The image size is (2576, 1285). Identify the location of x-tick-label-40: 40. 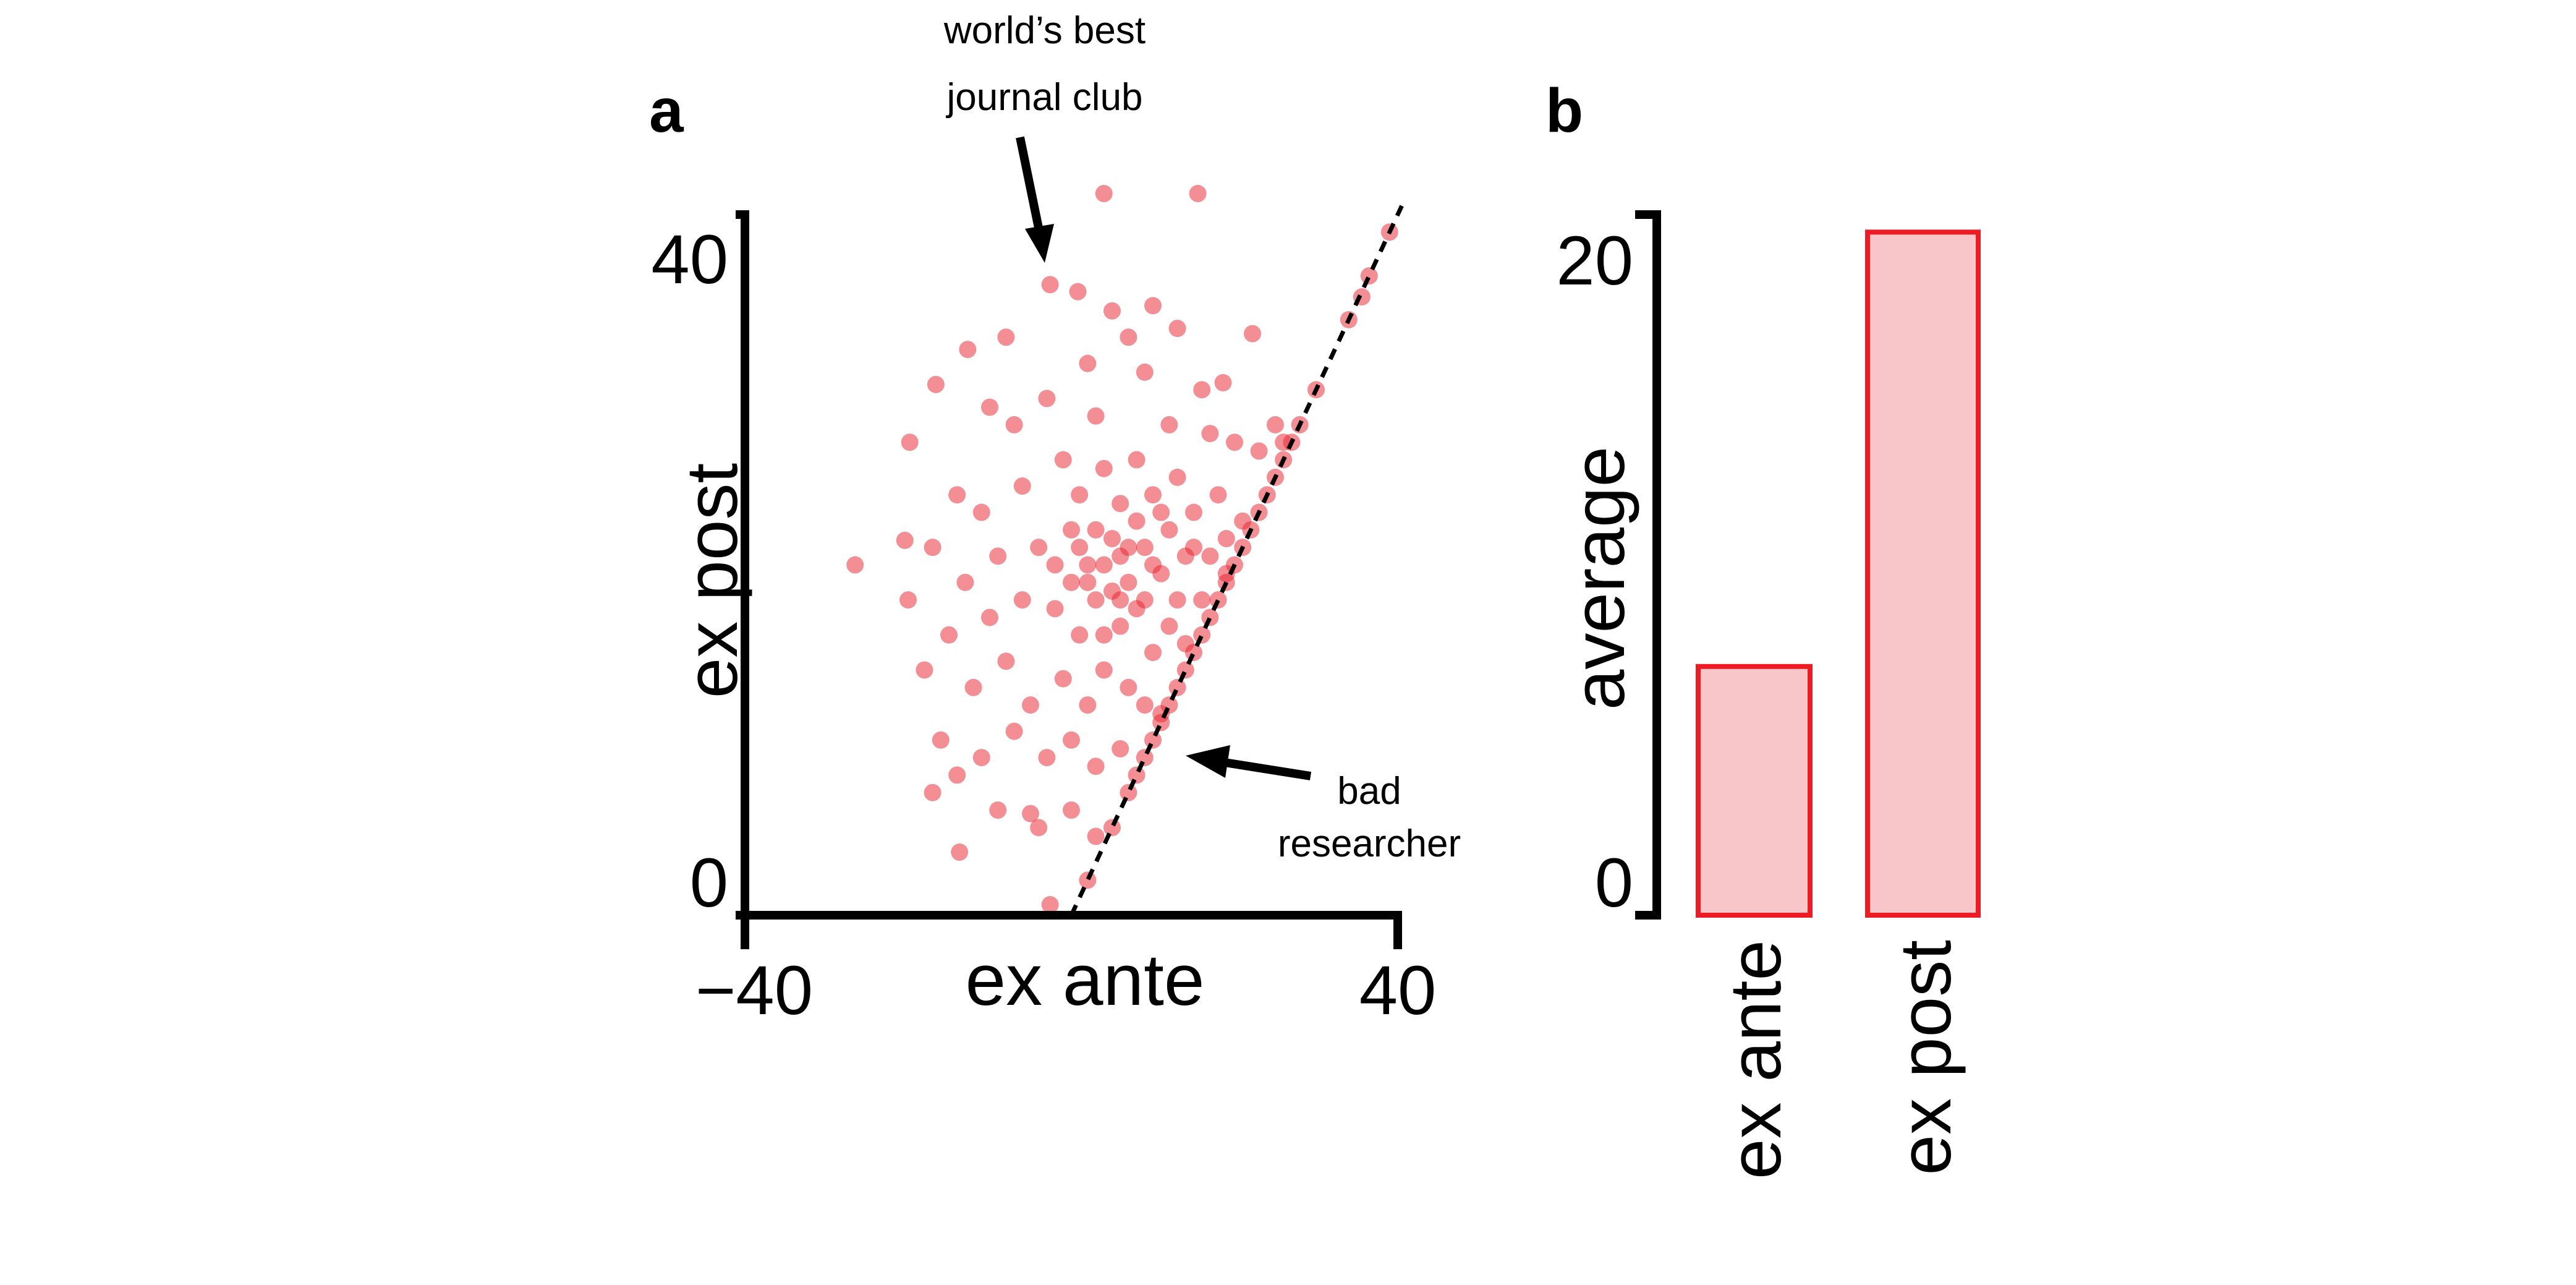
(1398, 990).